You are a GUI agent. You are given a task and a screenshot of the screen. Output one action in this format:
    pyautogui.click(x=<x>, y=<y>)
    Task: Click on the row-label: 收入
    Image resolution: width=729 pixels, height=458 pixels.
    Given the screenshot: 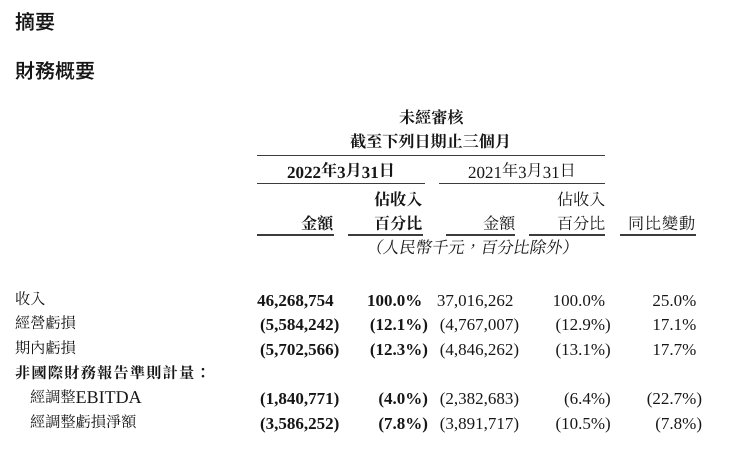 What is the action you would take?
    pyautogui.click(x=31, y=299)
    